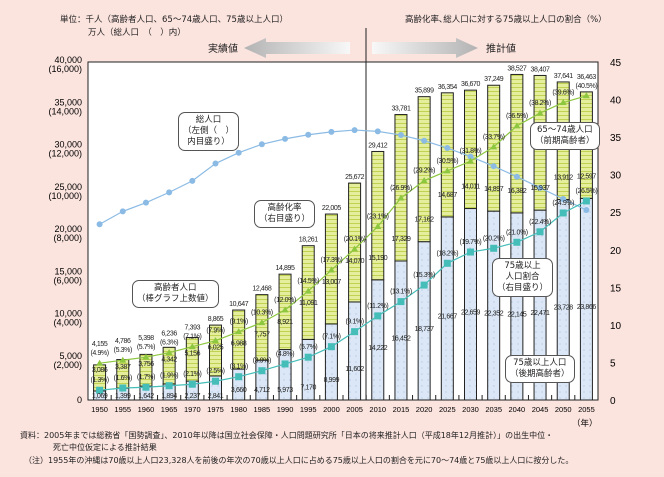  What do you see at coordinates (616, 176) in the screenshot?
I see `right-axis-tick: 30` at bounding box center [616, 176].